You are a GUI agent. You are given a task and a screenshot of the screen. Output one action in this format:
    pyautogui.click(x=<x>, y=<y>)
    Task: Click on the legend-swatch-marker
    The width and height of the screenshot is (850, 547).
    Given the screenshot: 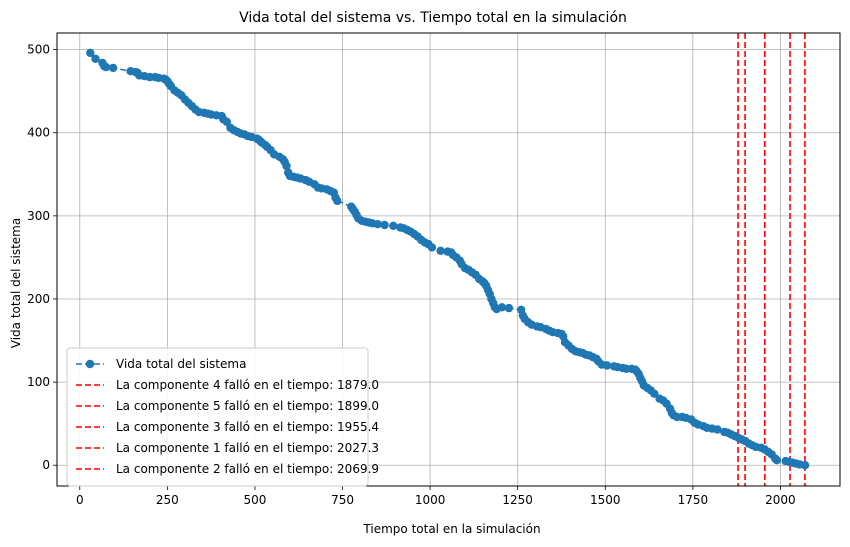 What is the action you would take?
    pyautogui.click(x=90, y=364)
    